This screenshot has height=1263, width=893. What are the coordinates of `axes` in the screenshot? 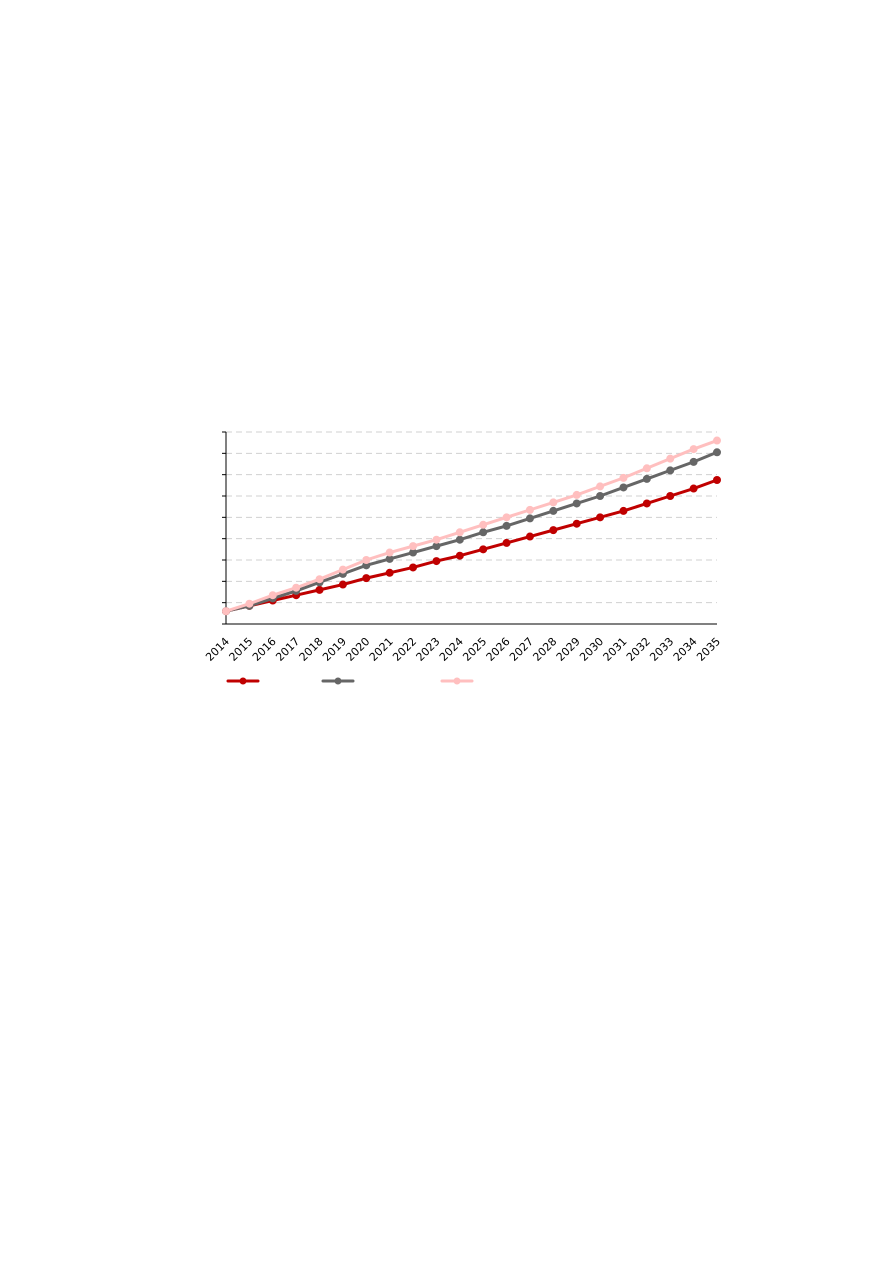 It's located at (469, 528).